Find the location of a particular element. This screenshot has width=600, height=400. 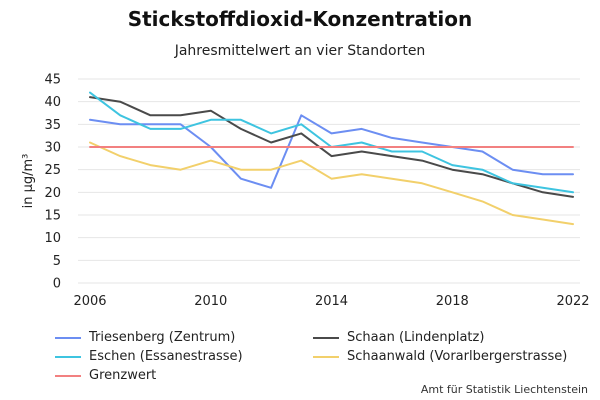

y-tick-label: 15 is located at coordinates (52, 216).